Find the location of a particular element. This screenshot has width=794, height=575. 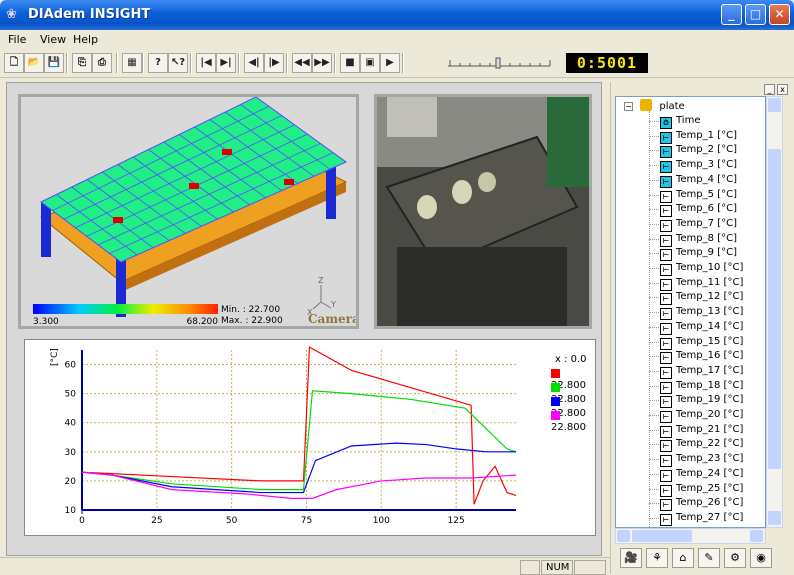

channel-label: Temp_19 [°C] is located at coordinates (710, 400).